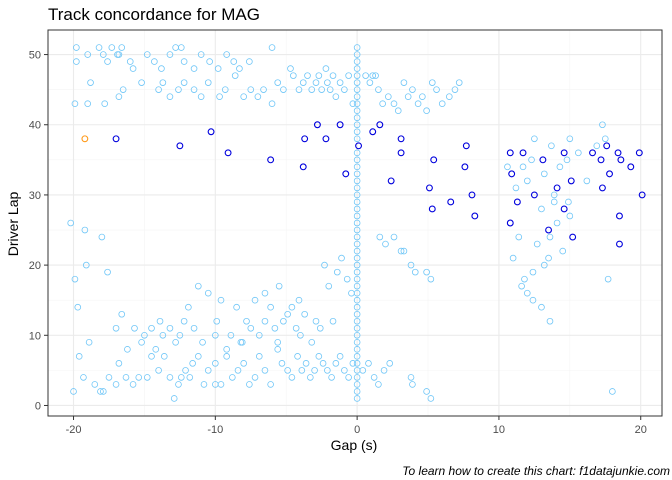  I want to click on y-tick-label: 40, so click(35, 126).